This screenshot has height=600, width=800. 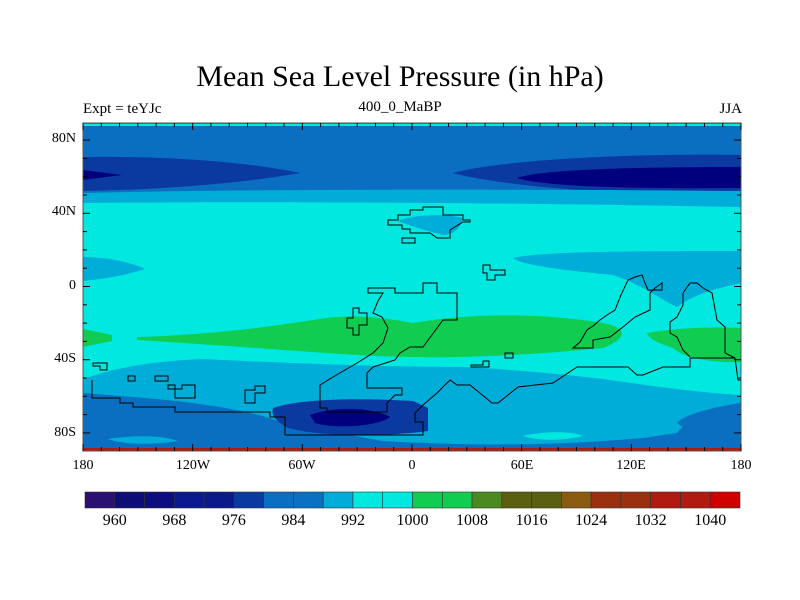 I want to click on lon-label-60e: 60E, so click(x=522, y=465).